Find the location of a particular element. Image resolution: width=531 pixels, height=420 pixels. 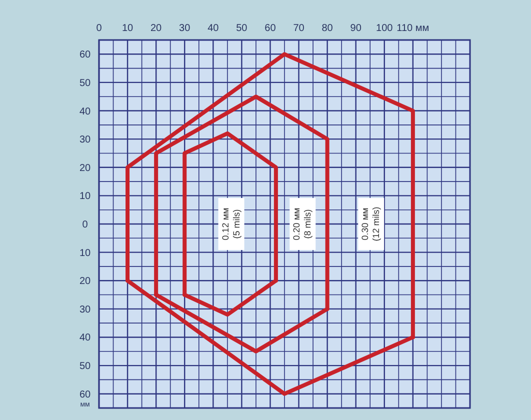

x-tick-label: 40 is located at coordinates (214, 28).